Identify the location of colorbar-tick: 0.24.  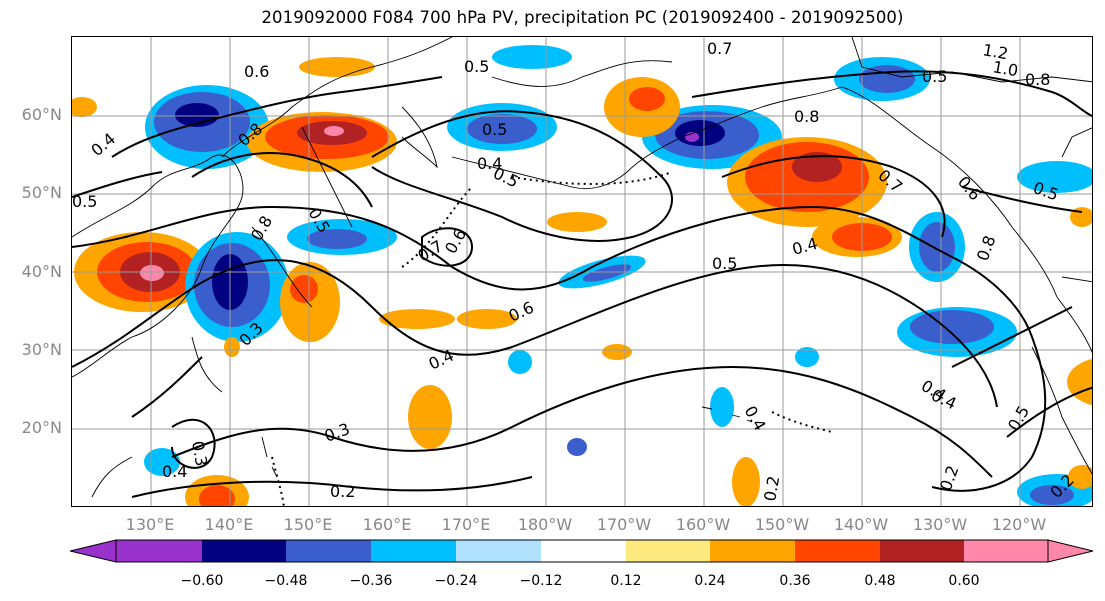
(710, 581).